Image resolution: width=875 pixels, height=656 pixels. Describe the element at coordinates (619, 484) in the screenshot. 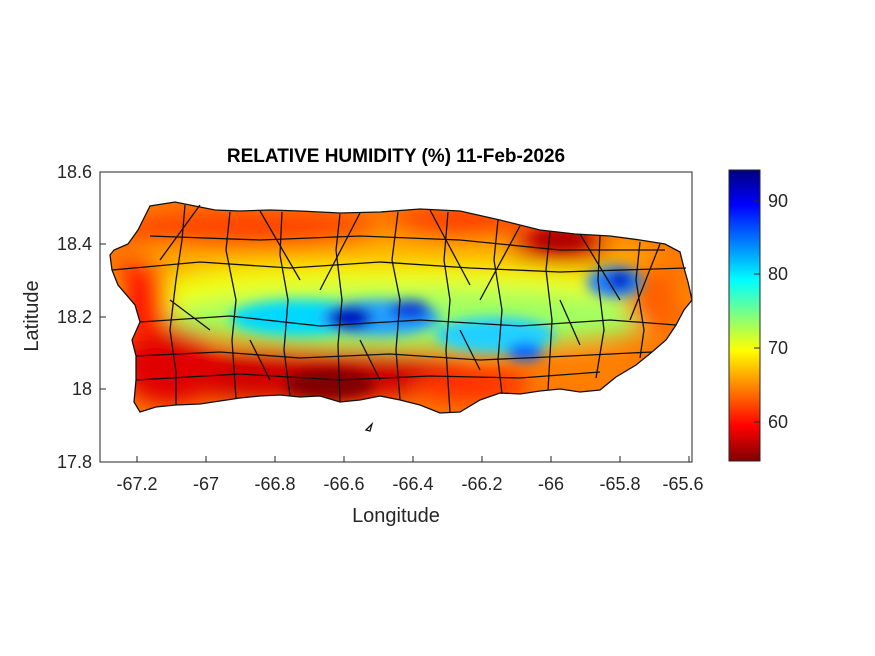

I see `x-tick-label: -65.8` at that location.